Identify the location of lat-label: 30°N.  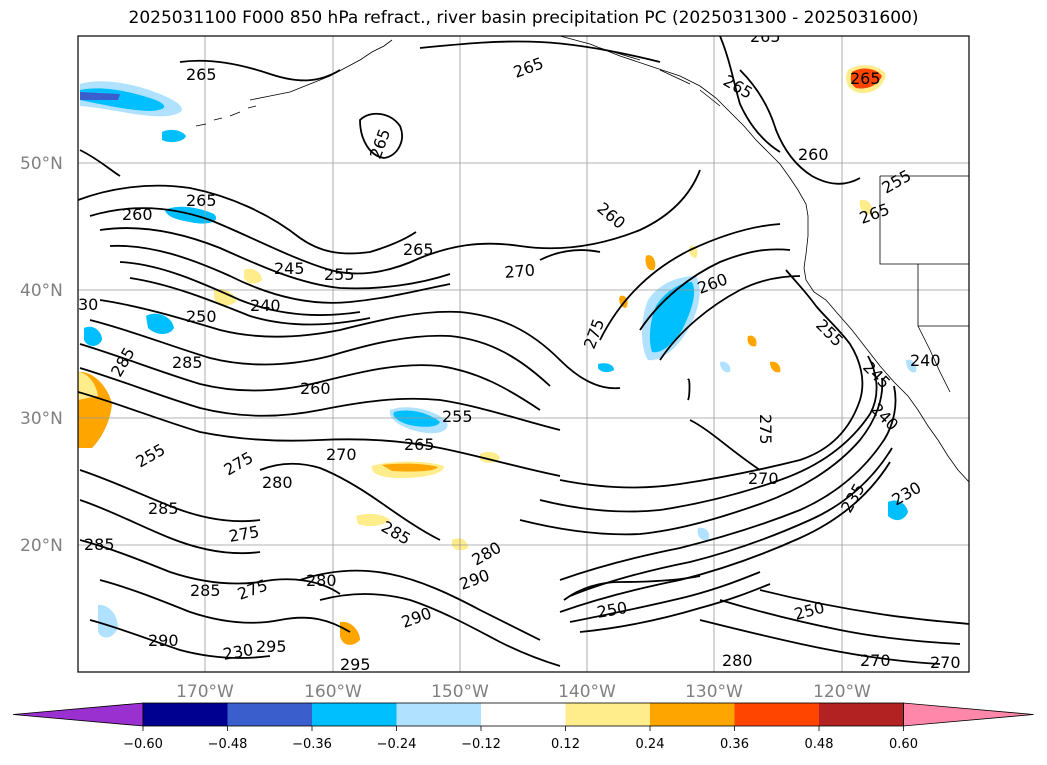
(41, 419).